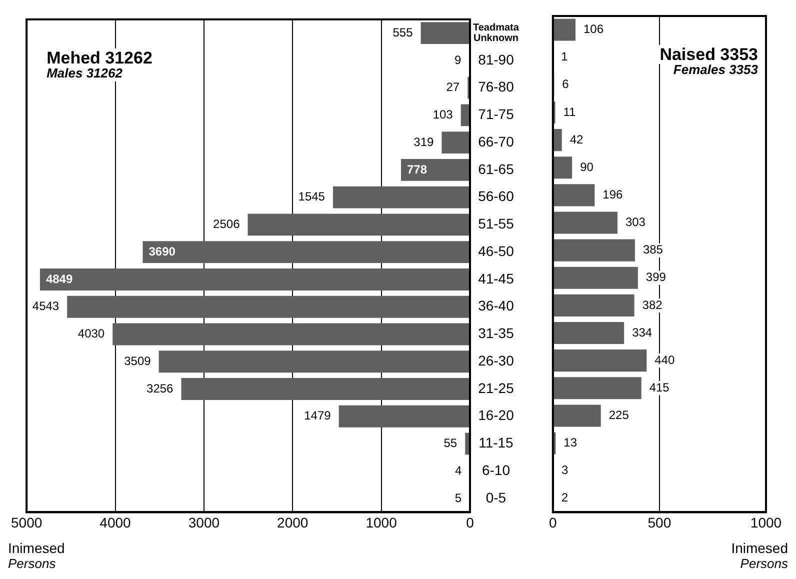 The width and height of the screenshot is (796, 579). What do you see at coordinates (496, 278) in the screenshot?
I see `y-tick-label: 41-45` at bounding box center [496, 278].